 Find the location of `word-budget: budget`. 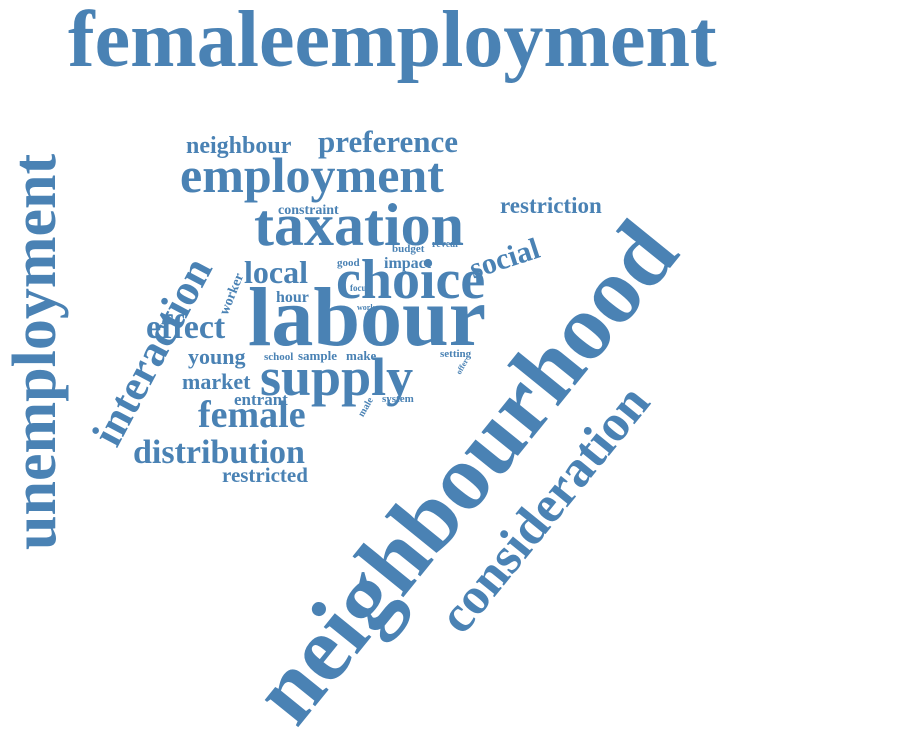

word-budget: budget is located at coordinates (408, 249).